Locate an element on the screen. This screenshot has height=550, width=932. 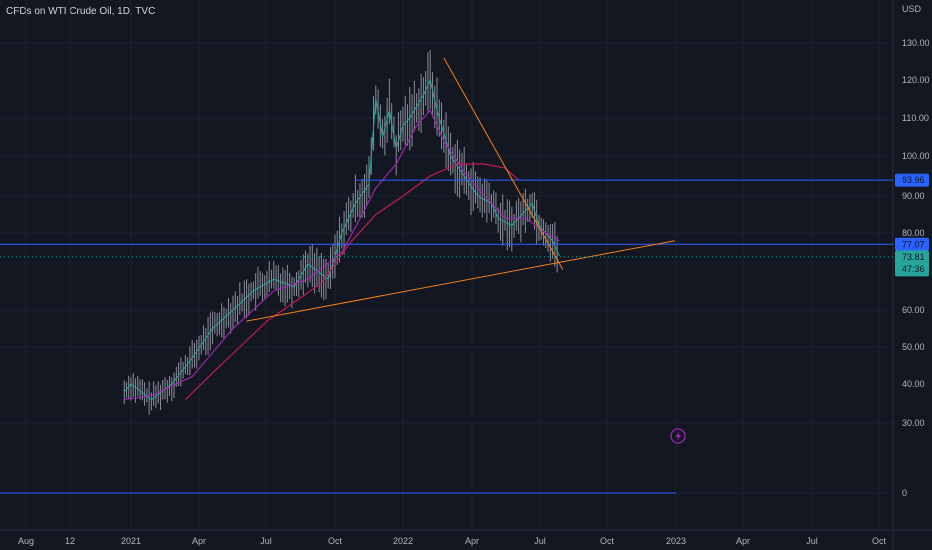
last-price-box is located at coordinates (912, 263).